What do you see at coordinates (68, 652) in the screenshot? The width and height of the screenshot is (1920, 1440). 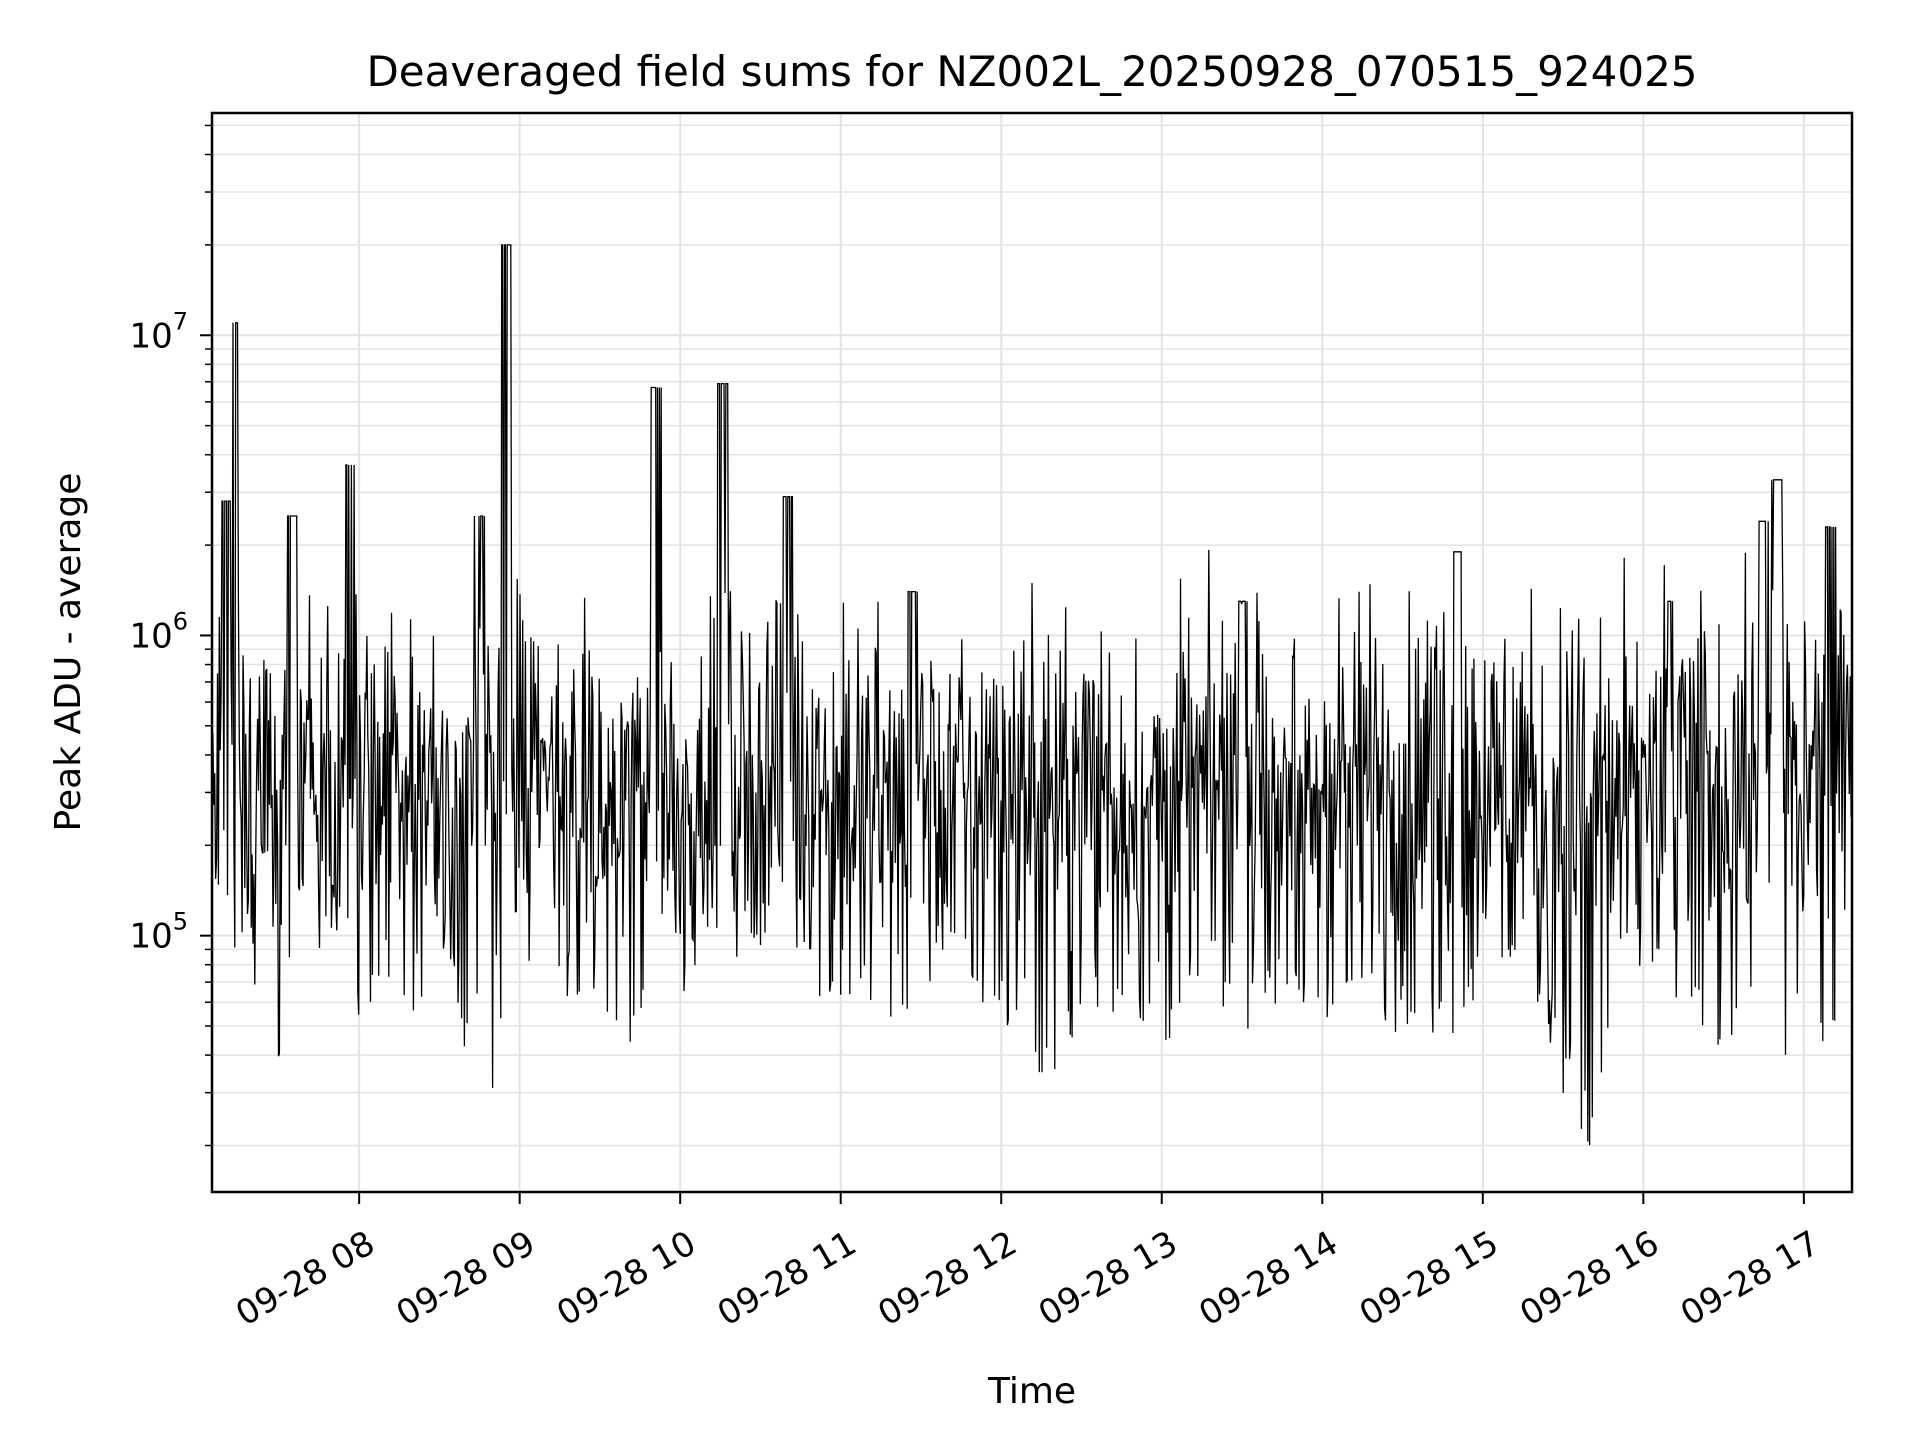 I see `y-axis-label: Peak ADU - average` at bounding box center [68, 652].